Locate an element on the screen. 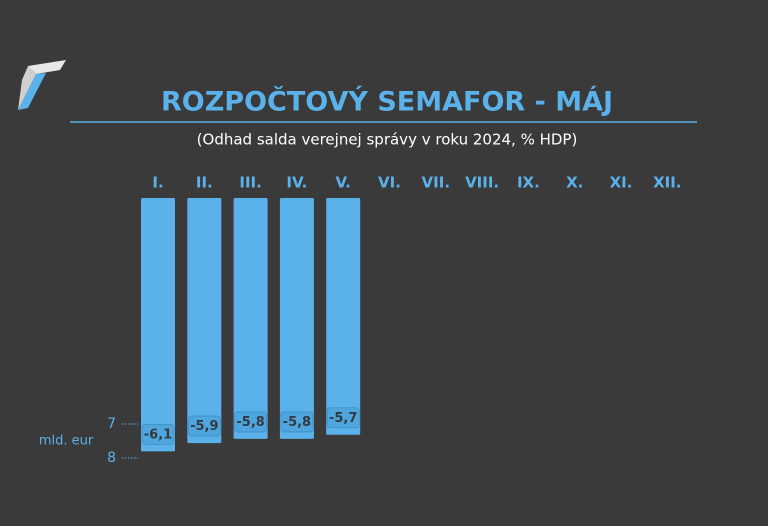 The image size is (768, 526). x-tick-label: XII. is located at coordinates (667, 183).